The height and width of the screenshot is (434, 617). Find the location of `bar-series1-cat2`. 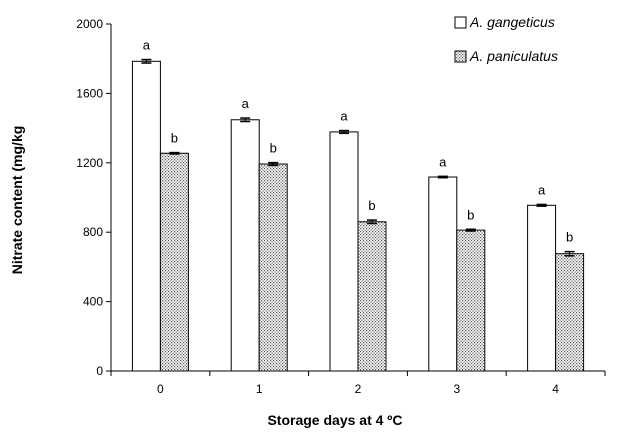

bar-series1-cat2 is located at coordinates (372, 296).